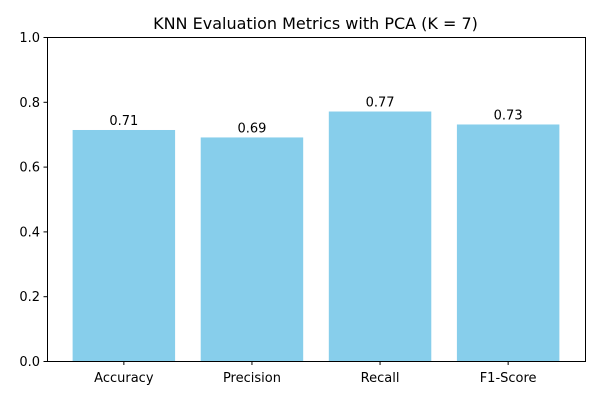 This screenshot has width=600, height=400. What do you see at coordinates (29, 362) in the screenshot?
I see `y-tick-label: 0.0` at bounding box center [29, 362].